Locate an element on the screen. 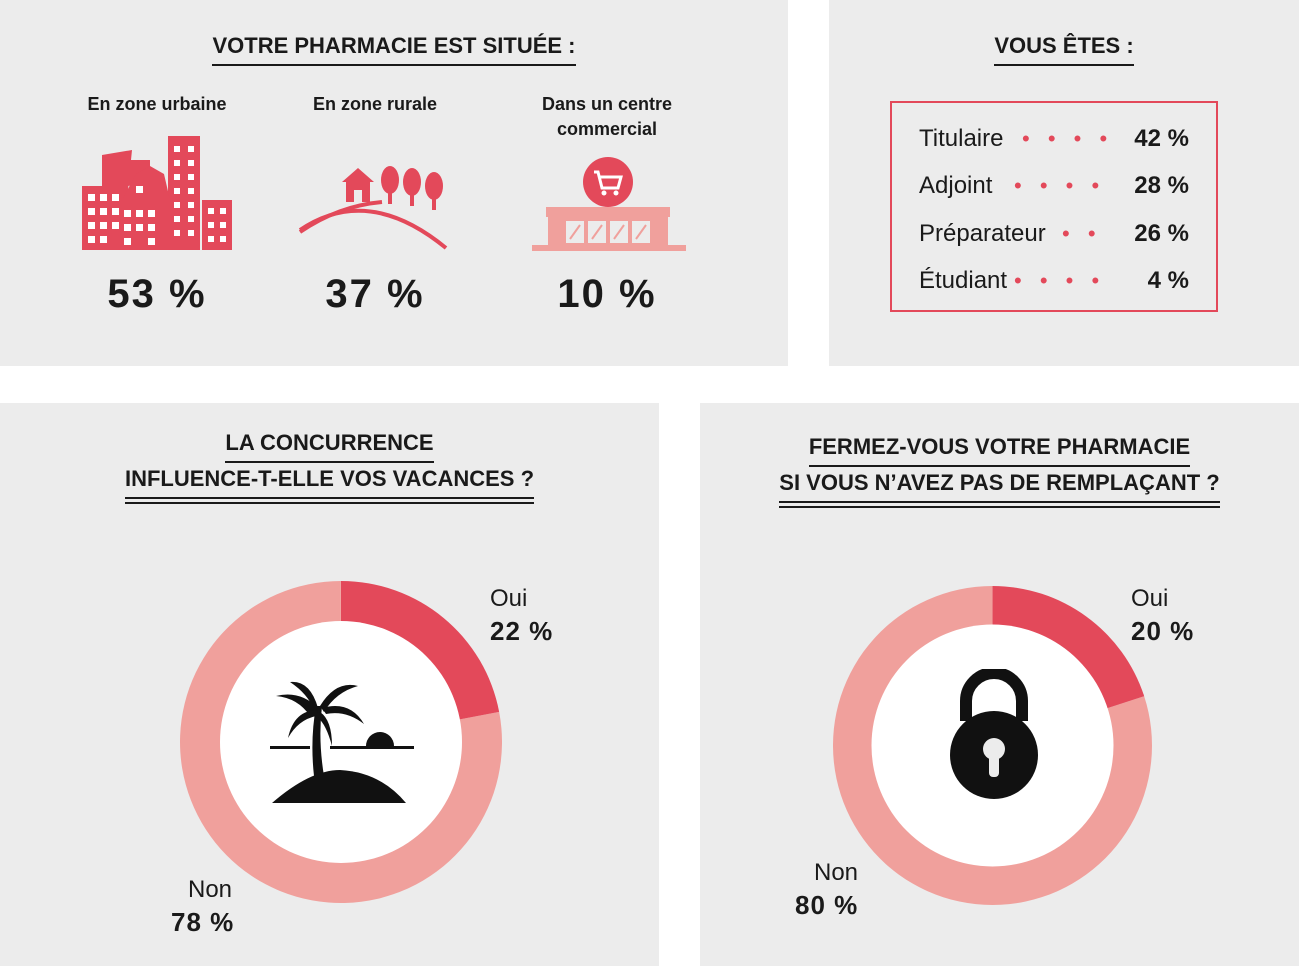  closing-no-label: Non is located at coordinates (836, 872).